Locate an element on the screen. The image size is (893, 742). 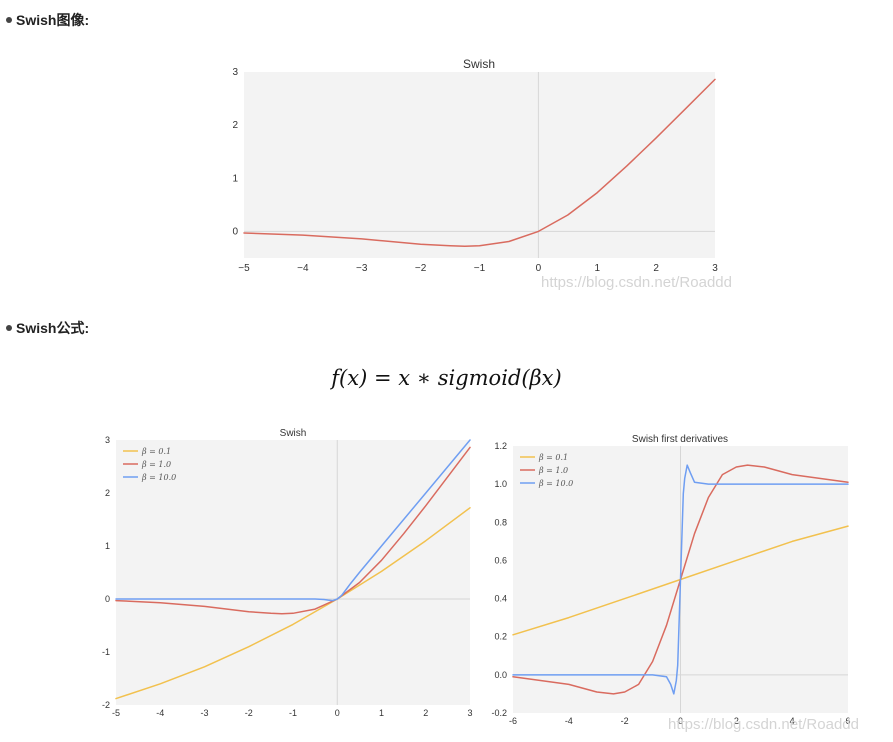
x-tick-label: −1 is located at coordinates (480, 268).